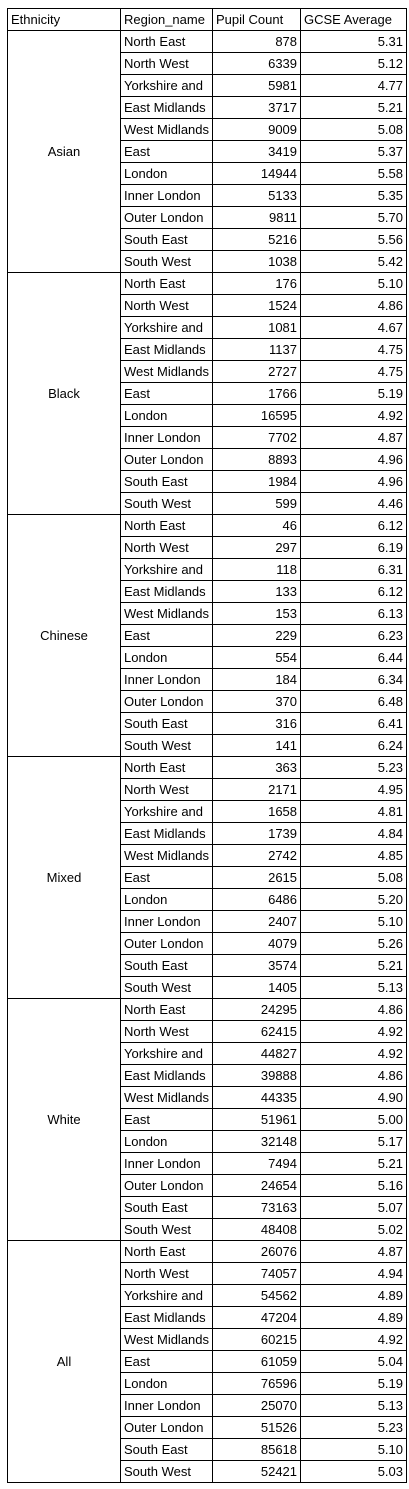 The image size is (409, 1489). What do you see at coordinates (257, 85) in the screenshot?
I see `pupil-count-cell: 5981` at bounding box center [257, 85].